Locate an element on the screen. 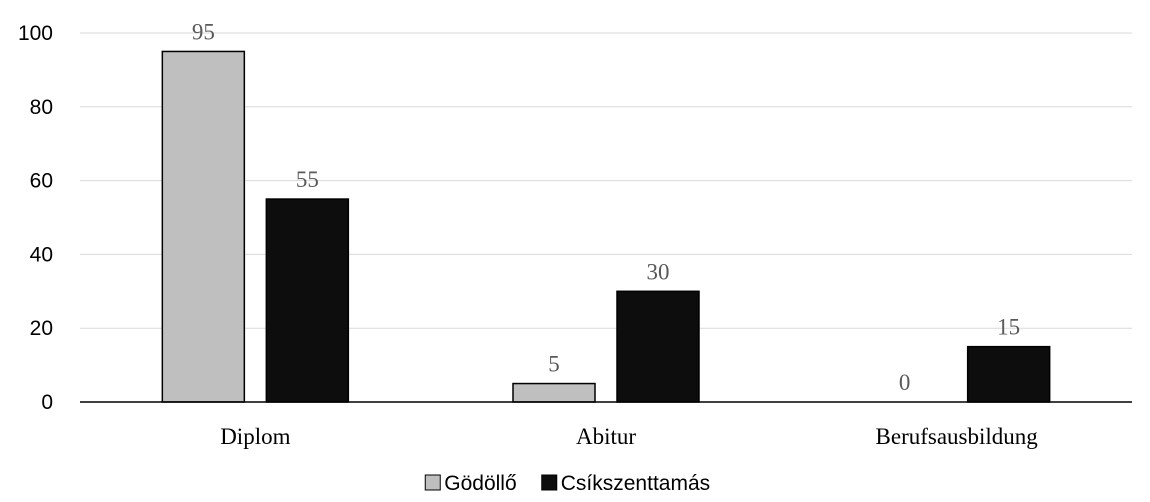 This screenshot has height=502, width=1150. data-label: 55 is located at coordinates (307, 179).